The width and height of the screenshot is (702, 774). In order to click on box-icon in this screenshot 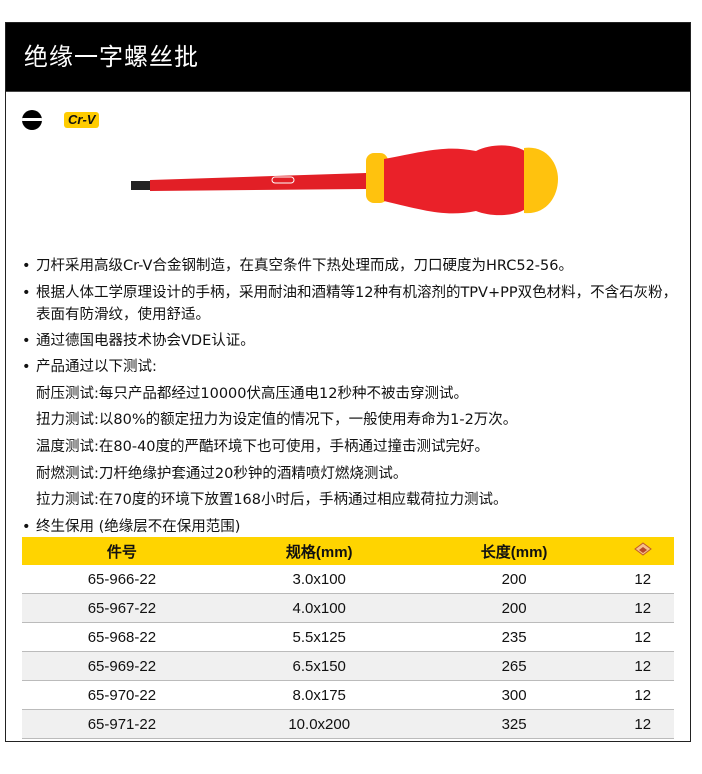, I will do `click(642, 549)`.